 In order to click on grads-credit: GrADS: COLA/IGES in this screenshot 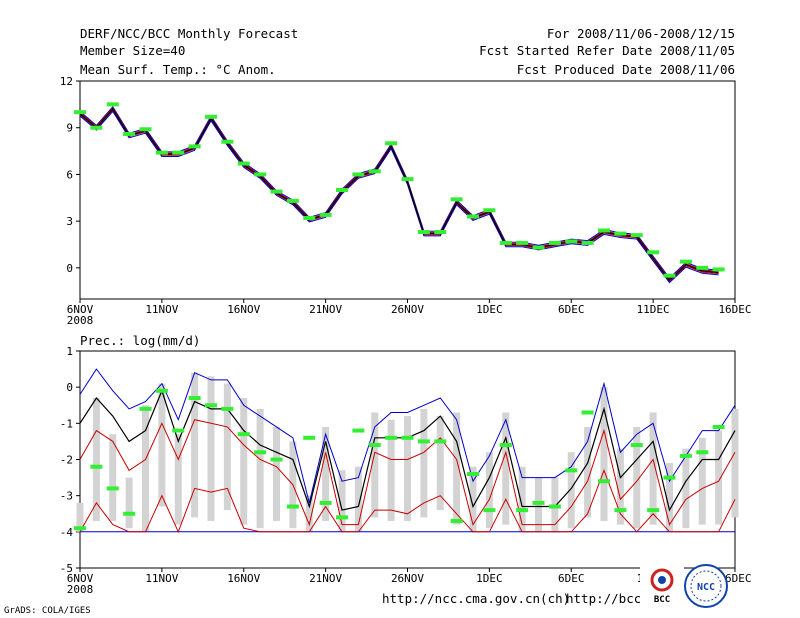, I will do `click(47, 611)`.